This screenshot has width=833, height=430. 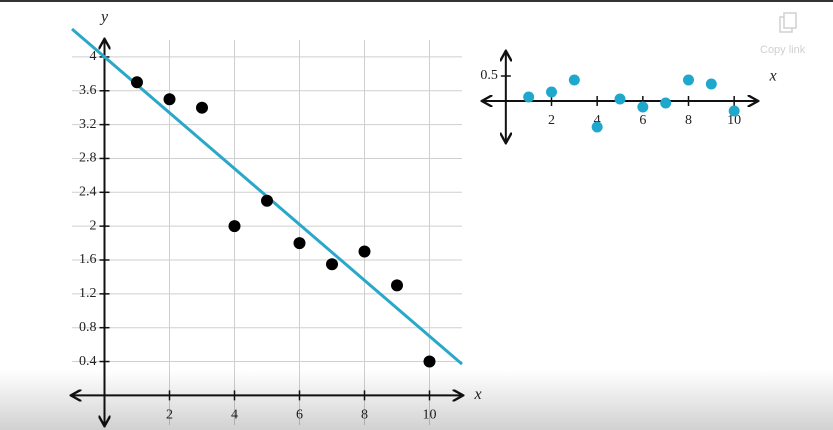 I want to click on y-tick-label: 2, so click(x=93, y=225).